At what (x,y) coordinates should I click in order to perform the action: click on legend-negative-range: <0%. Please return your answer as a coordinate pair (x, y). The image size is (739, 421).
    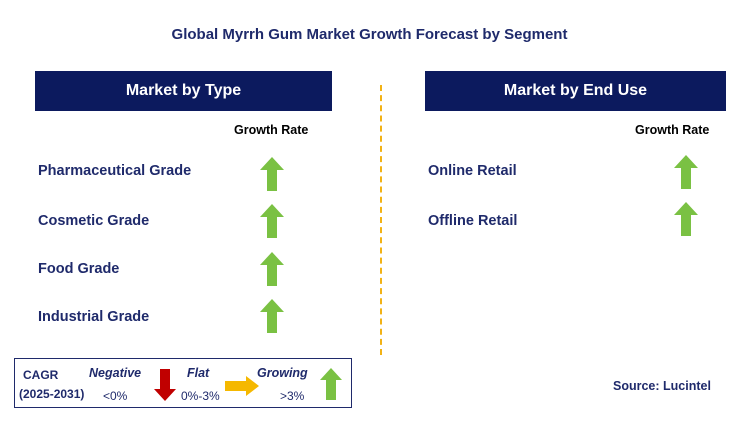
    Looking at the image, I should click on (115, 396).